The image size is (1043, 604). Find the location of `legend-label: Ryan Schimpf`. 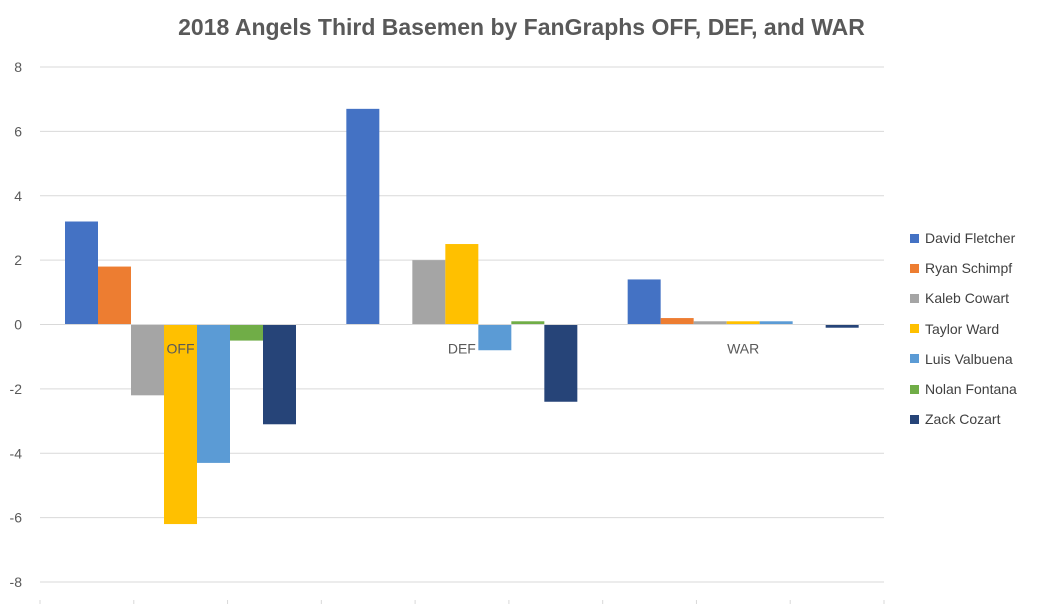

legend-label: Ryan Schimpf is located at coordinates (969, 268).